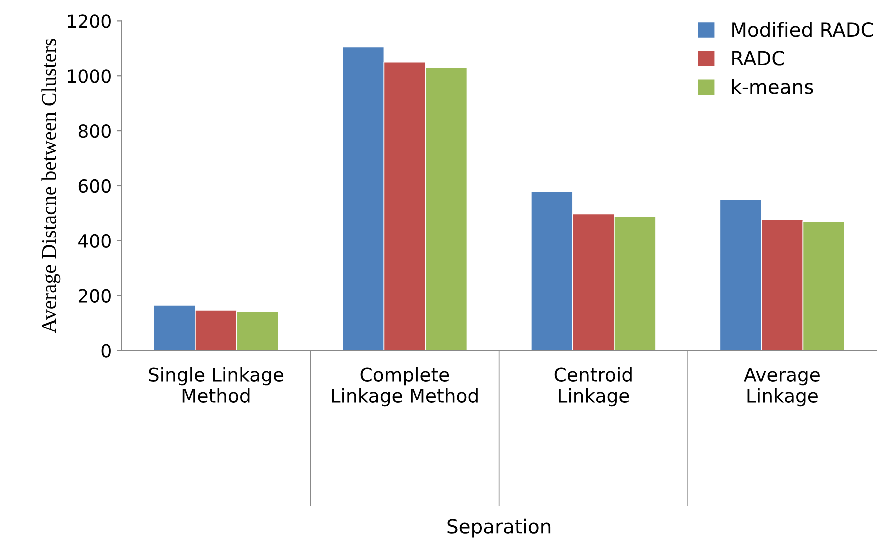 The width and height of the screenshot is (883, 543). What do you see at coordinates (758, 58) in the screenshot?
I see `legend-label: RADC` at bounding box center [758, 58].